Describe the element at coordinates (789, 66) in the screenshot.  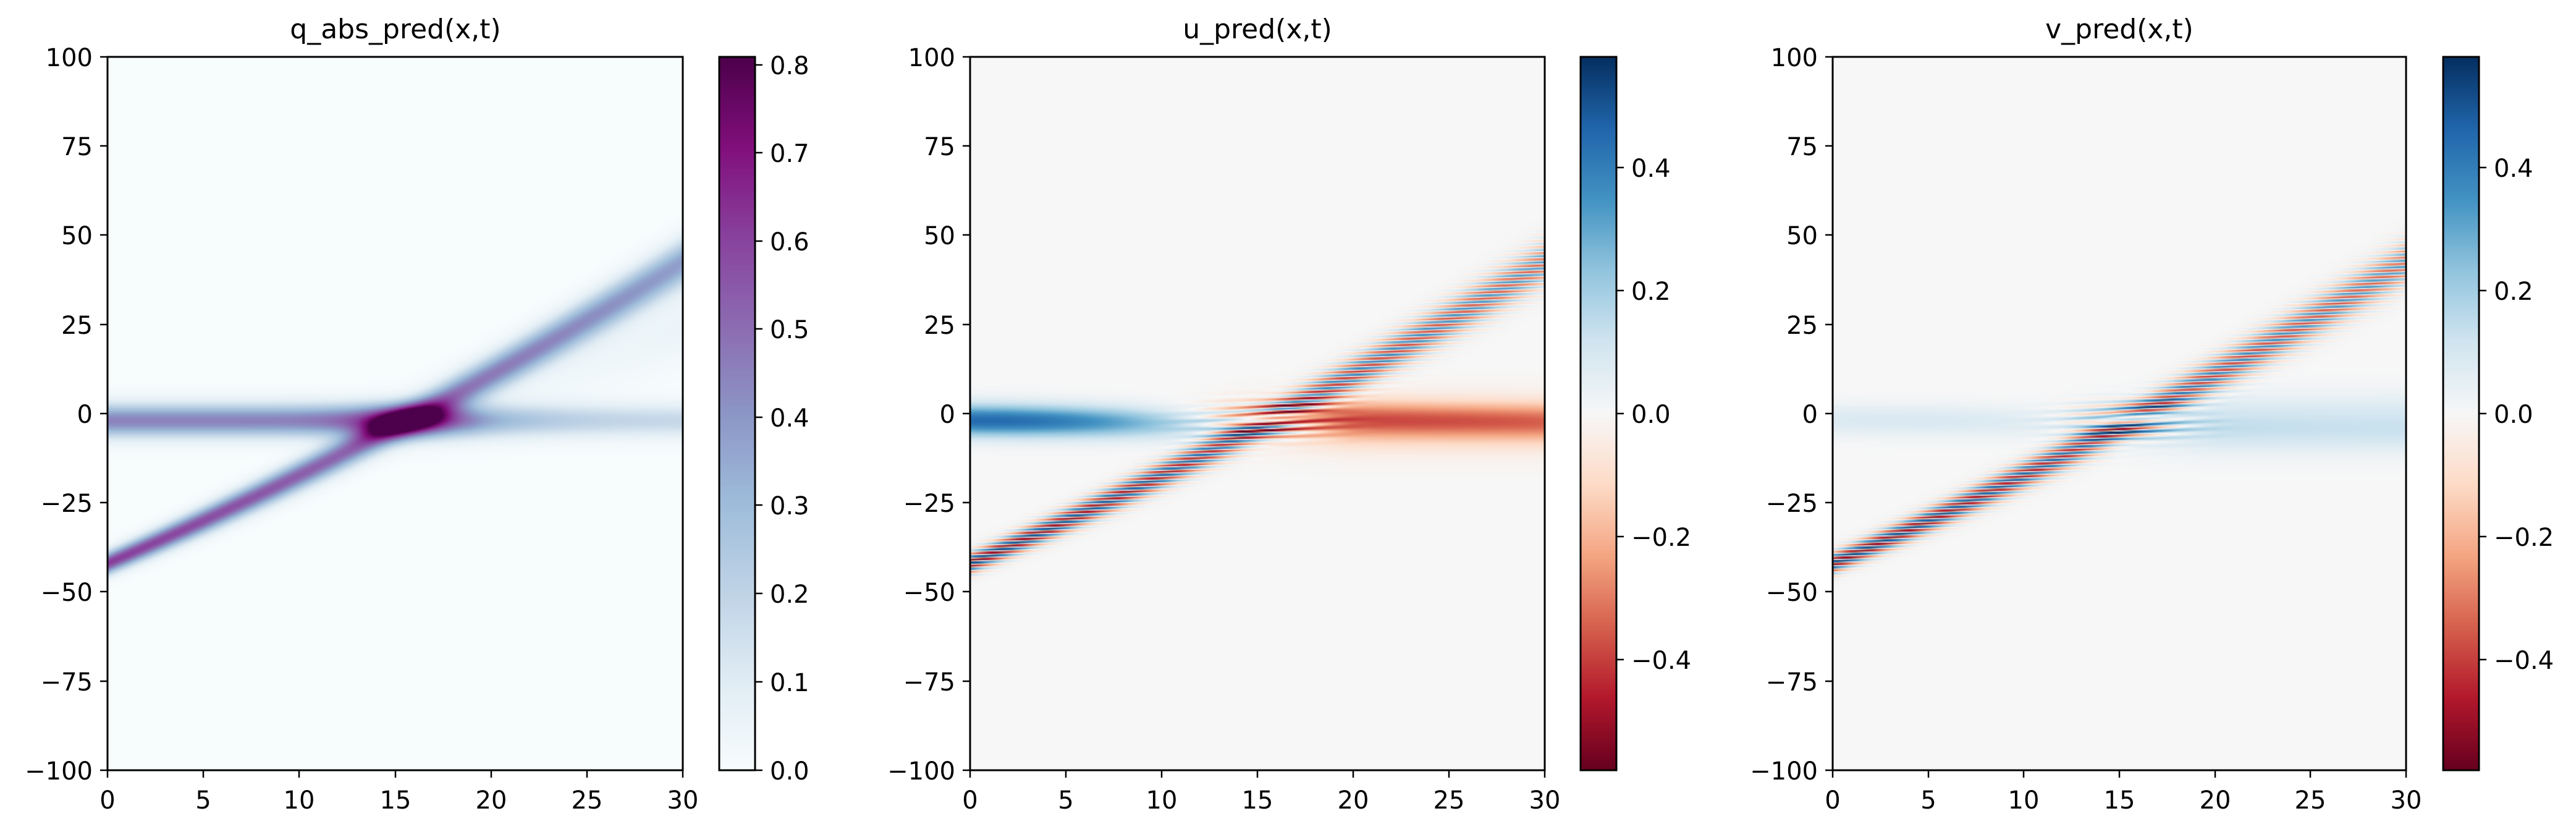
I see `colorbar-tick-label: 0.8` at that location.